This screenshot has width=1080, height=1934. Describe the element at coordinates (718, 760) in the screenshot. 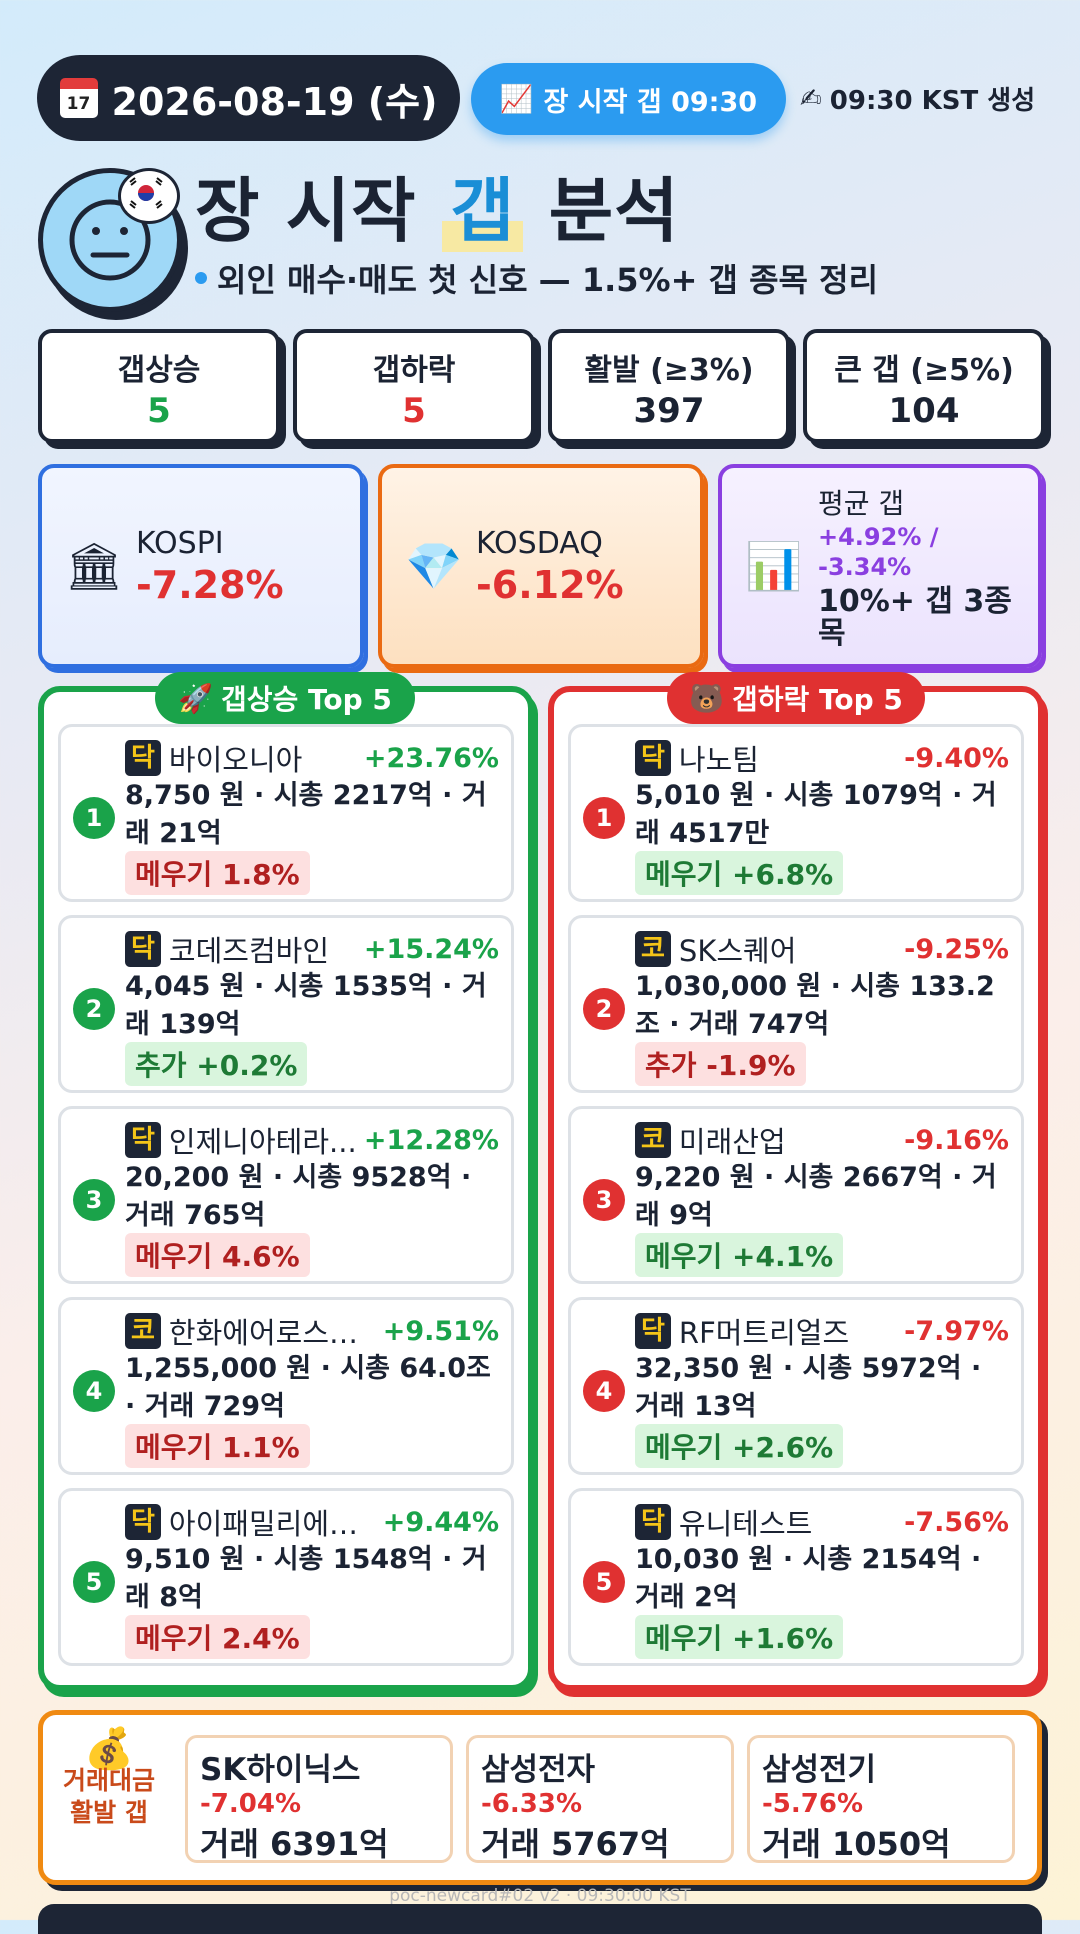

I see `stock-name: 나노팀` at that location.